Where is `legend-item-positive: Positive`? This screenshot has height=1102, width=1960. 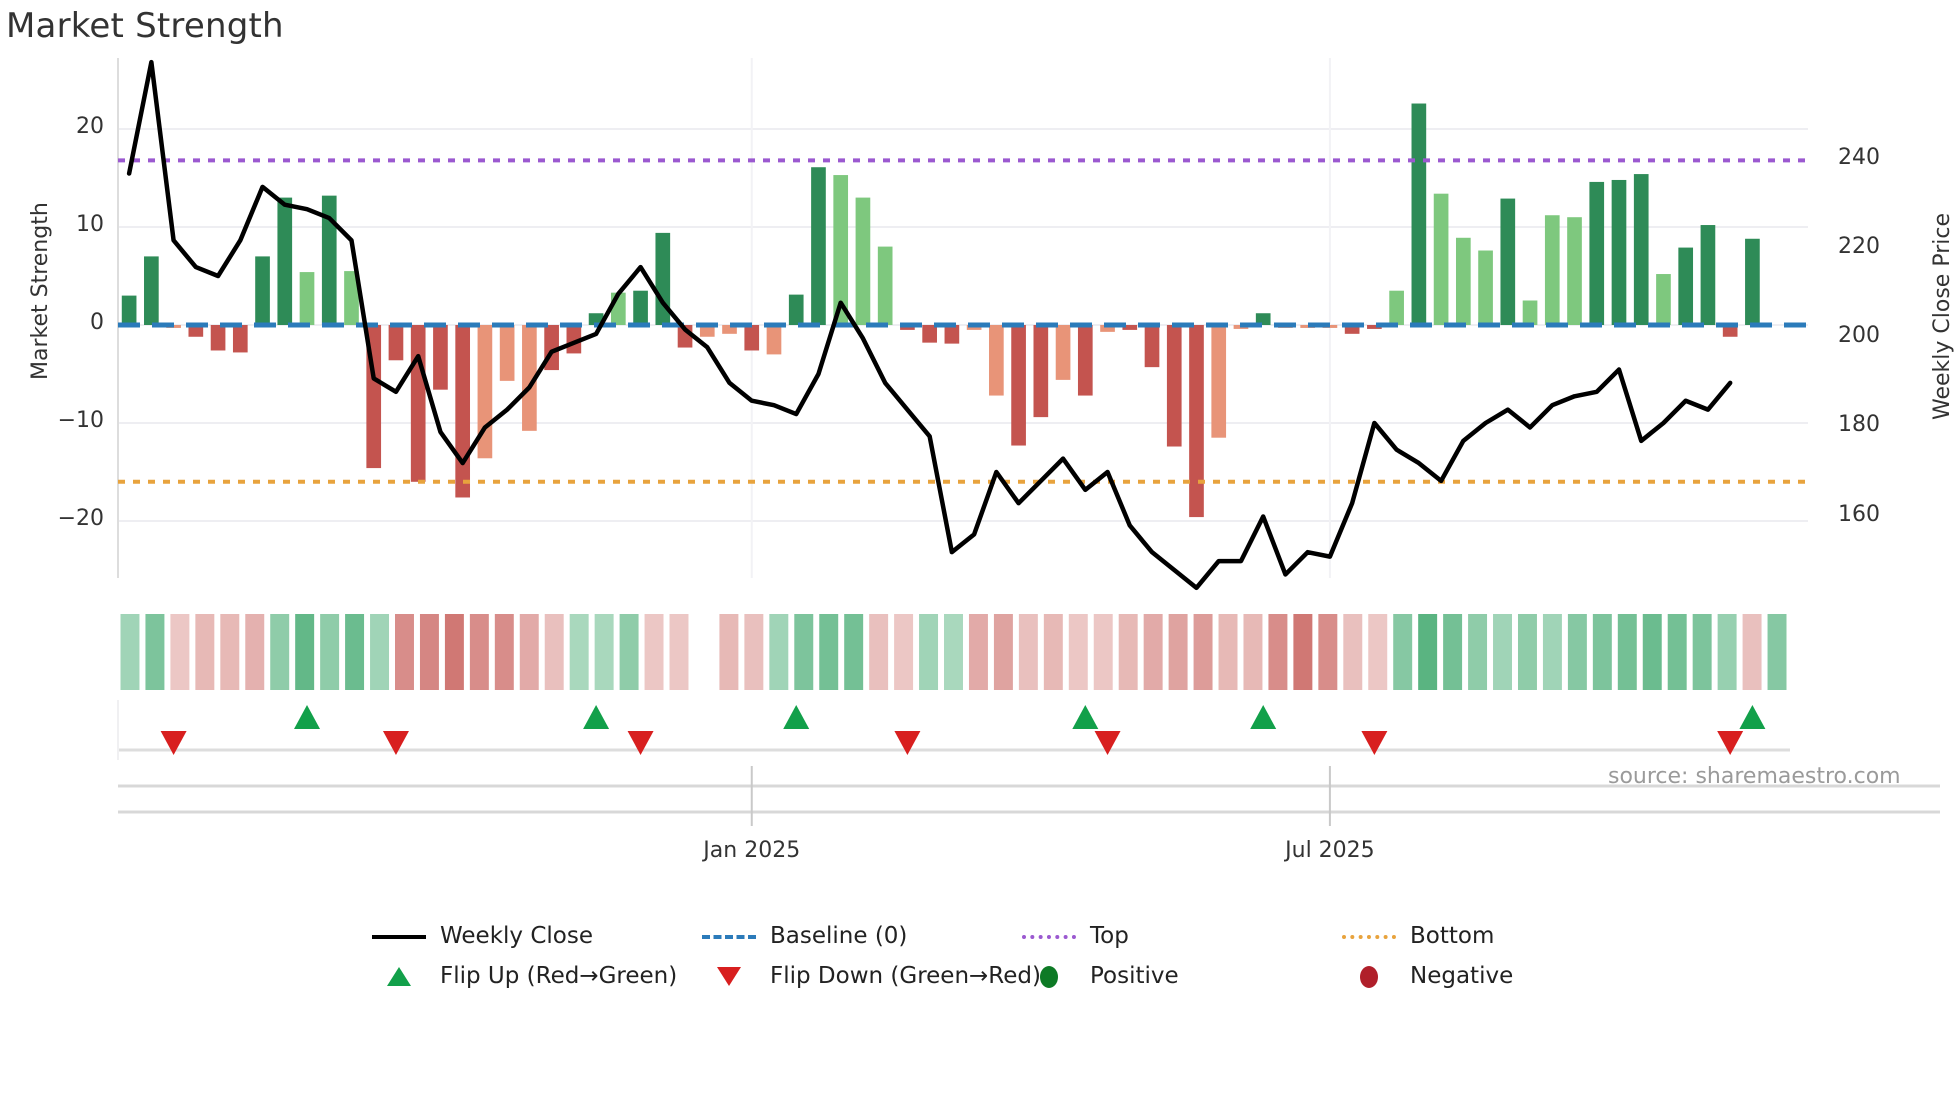 legend-item-positive: Positive is located at coordinates (1180, 976).